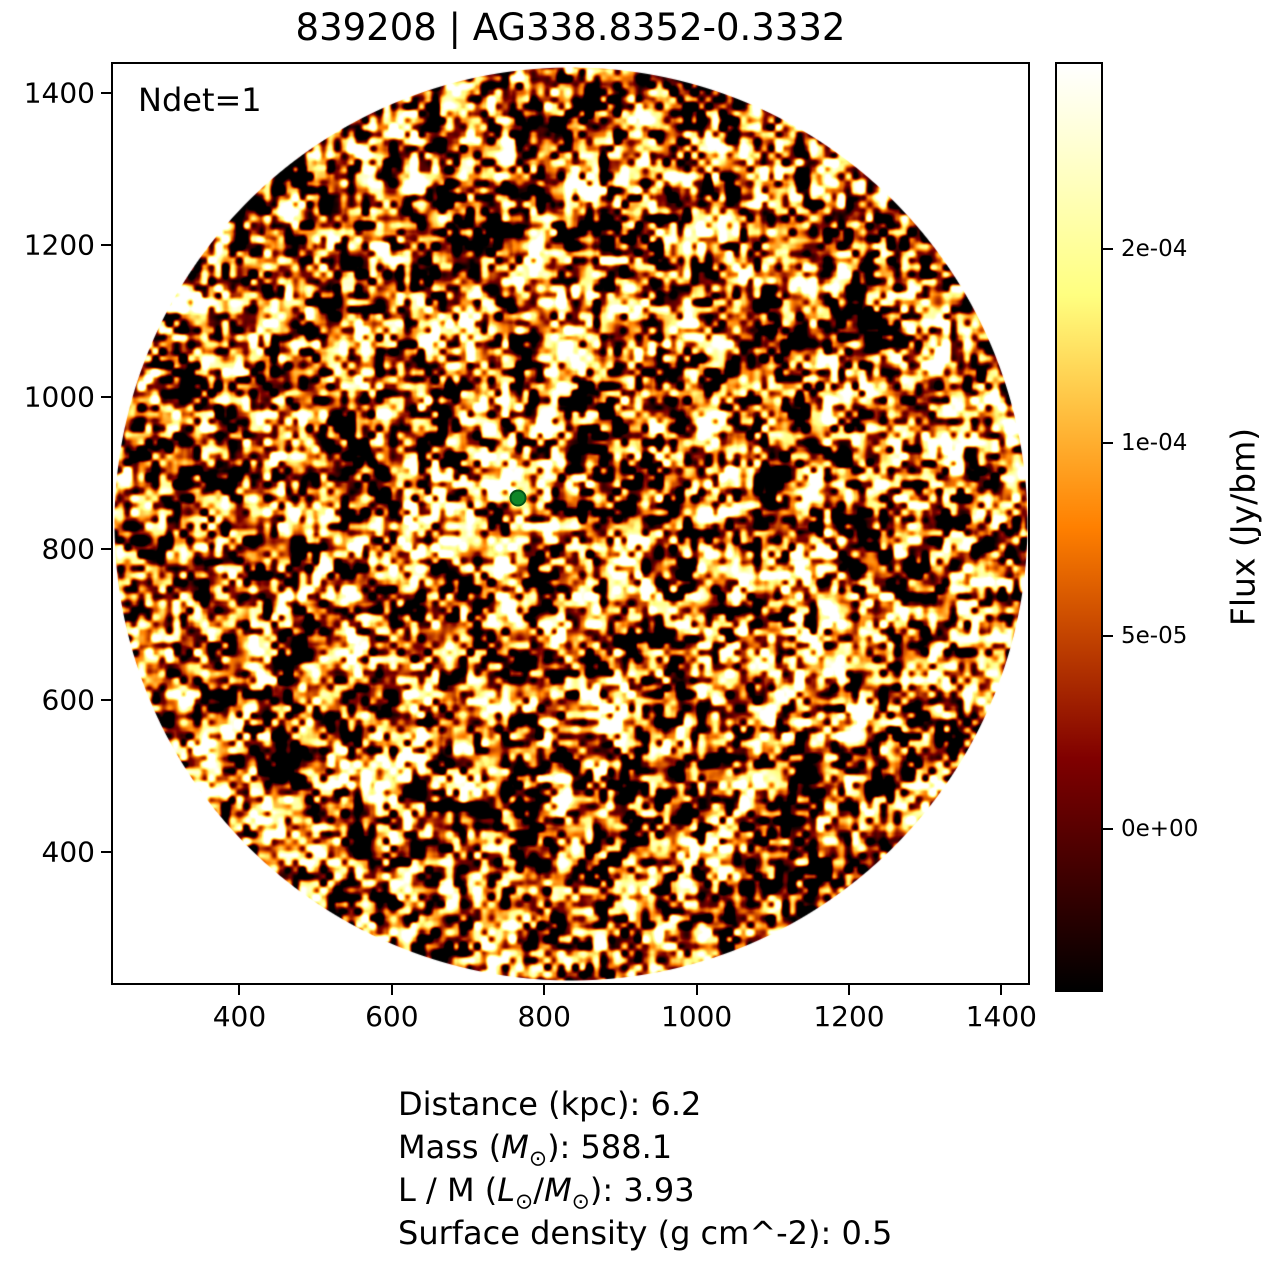 This screenshot has width=1274, height=1267. Describe the element at coordinates (59, 397) in the screenshot. I see `y-tick-label: 1000` at that location.